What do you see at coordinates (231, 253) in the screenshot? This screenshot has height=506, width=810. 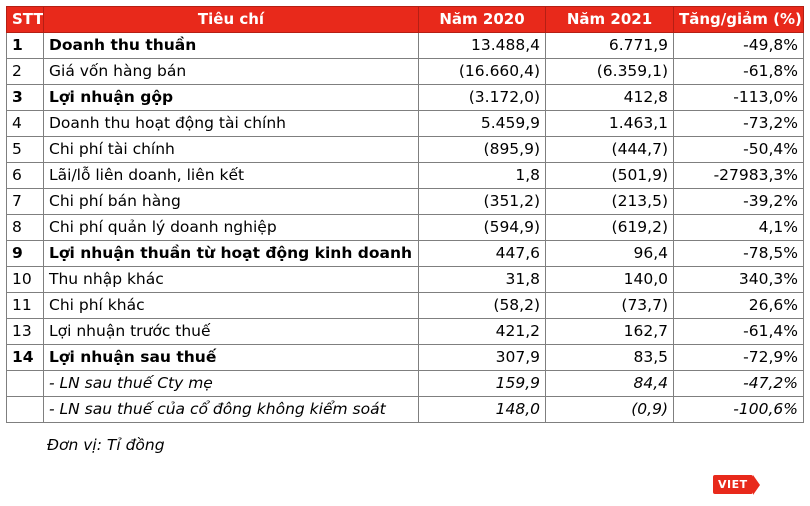 I see `row-label: Lợi nhuận thuần từ hoạt động kinh doanh` at bounding box center [231, 253].